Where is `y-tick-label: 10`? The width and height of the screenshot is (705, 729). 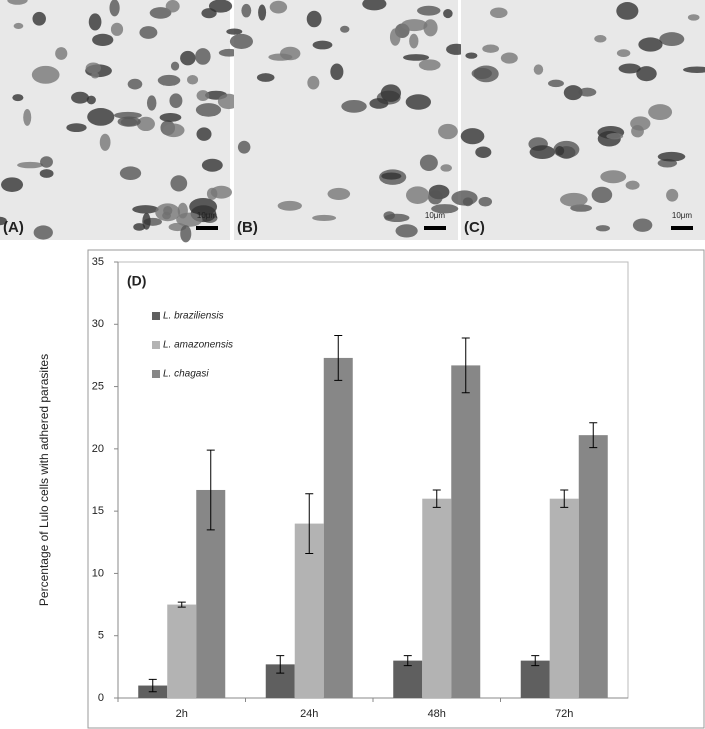 y-tick-label: 10 is located at coordinates (98, 573).